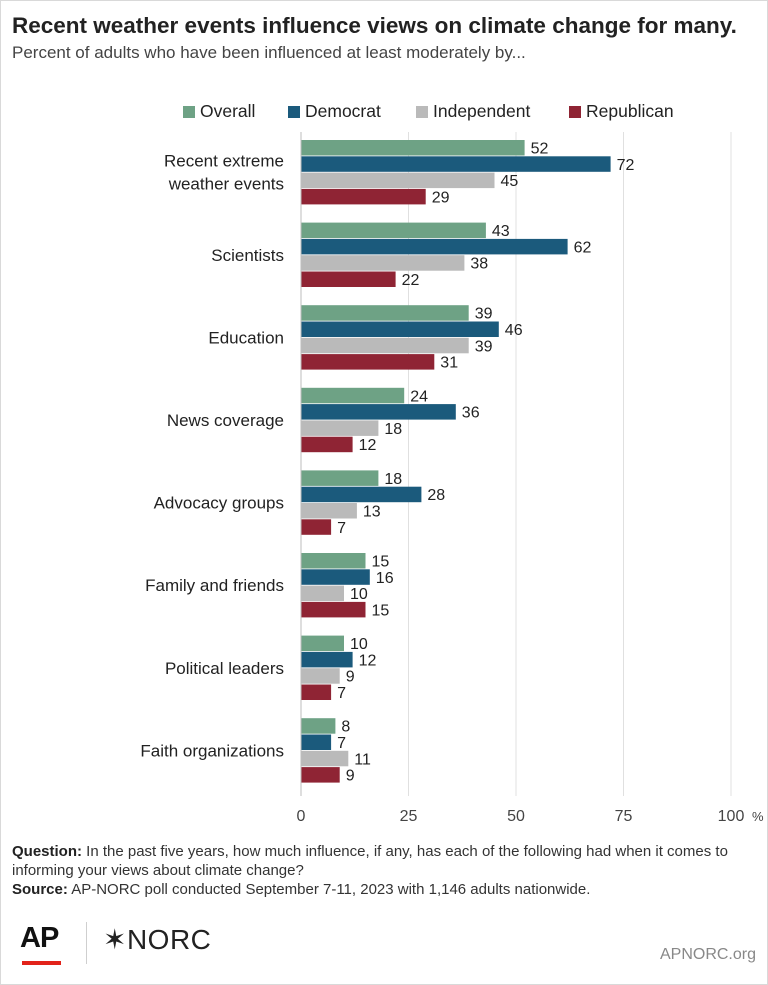  I want to click on data-label: 8, so click(345, 727).